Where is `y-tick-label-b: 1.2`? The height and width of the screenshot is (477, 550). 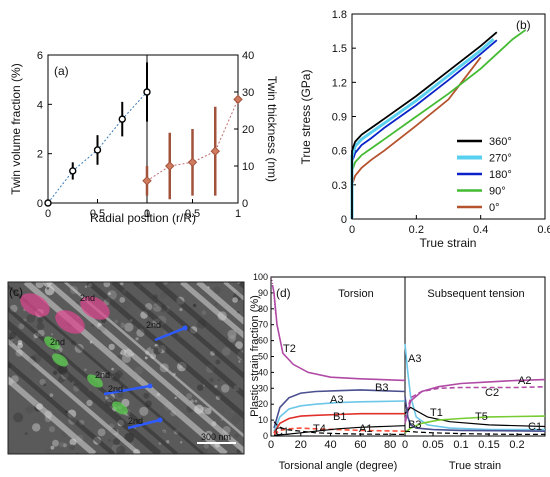 y-tick-label-b: 1.2 is located at coordinates (339, 83).